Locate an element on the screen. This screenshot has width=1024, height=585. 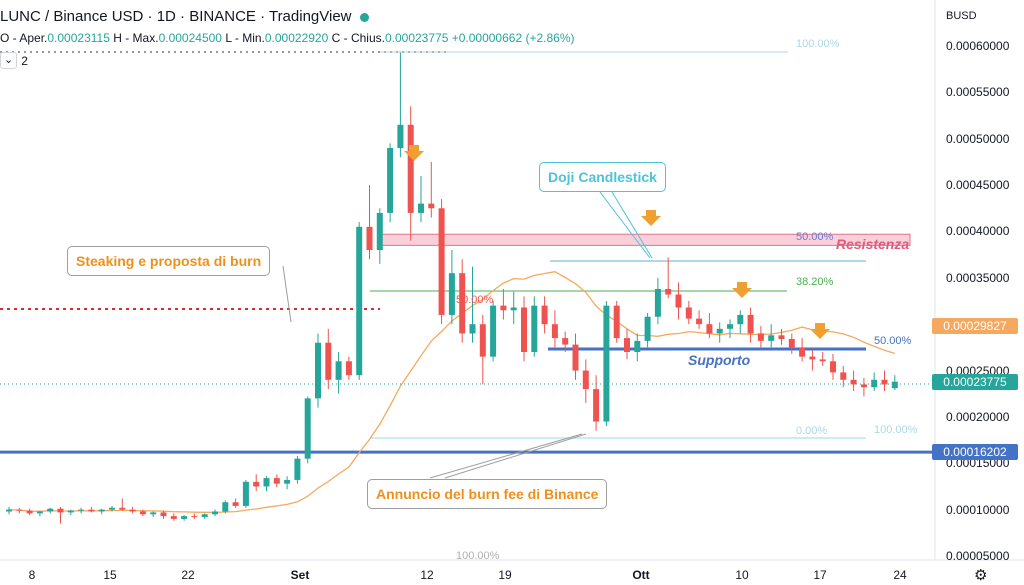
x-tick-label: Ott is located at coordinates (641, 575).